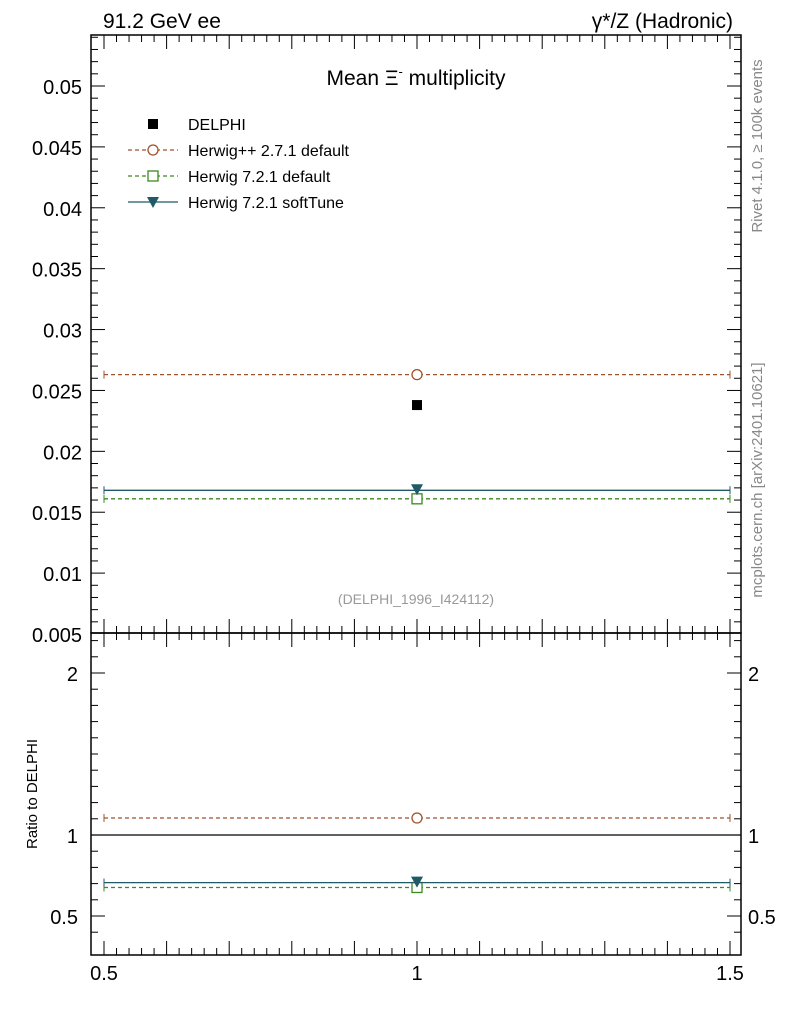 The image size is (786, 1024). I want to click on main-series, so click(417, 436).